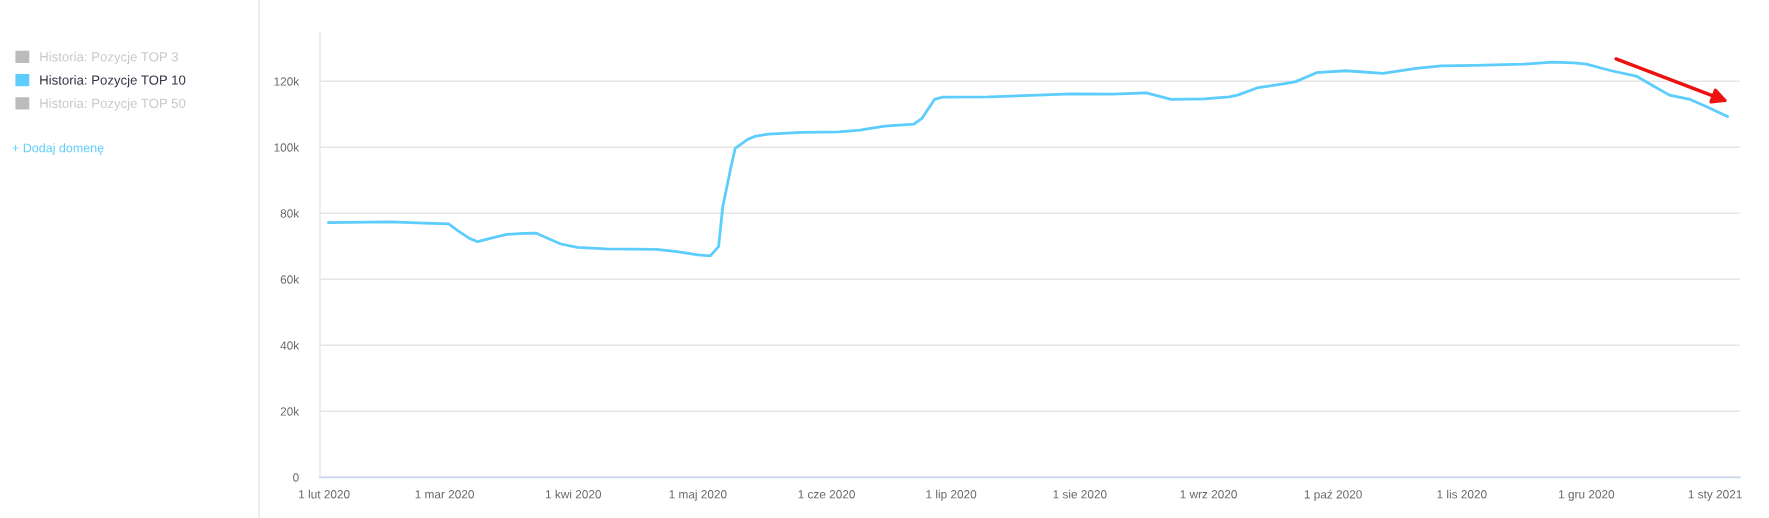 This screenshot has height=518, width=1769. I want to click on x-tick-label: 1 lip 2020, so click(951, 495).